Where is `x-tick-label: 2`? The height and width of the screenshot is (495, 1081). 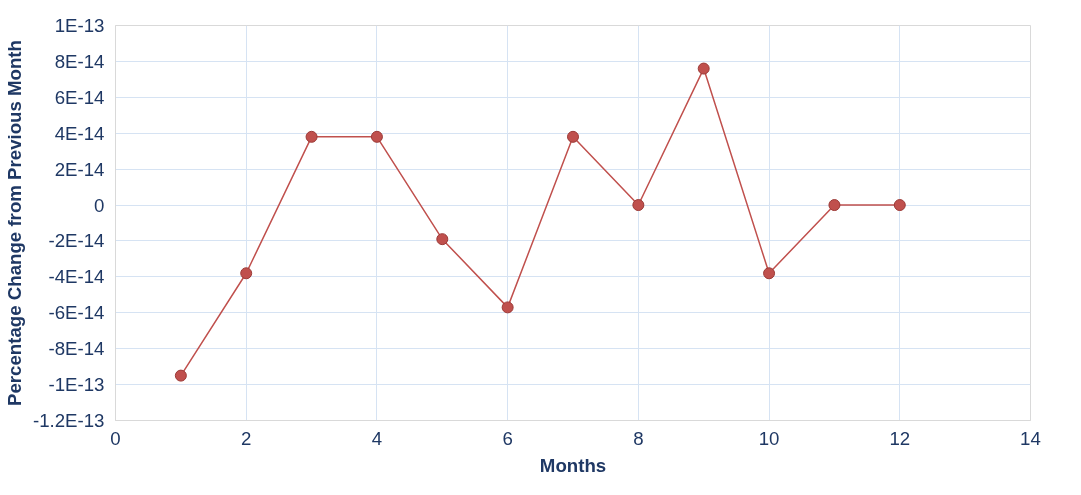 x-tick-label: 2 is located at coordinates (246, 438).